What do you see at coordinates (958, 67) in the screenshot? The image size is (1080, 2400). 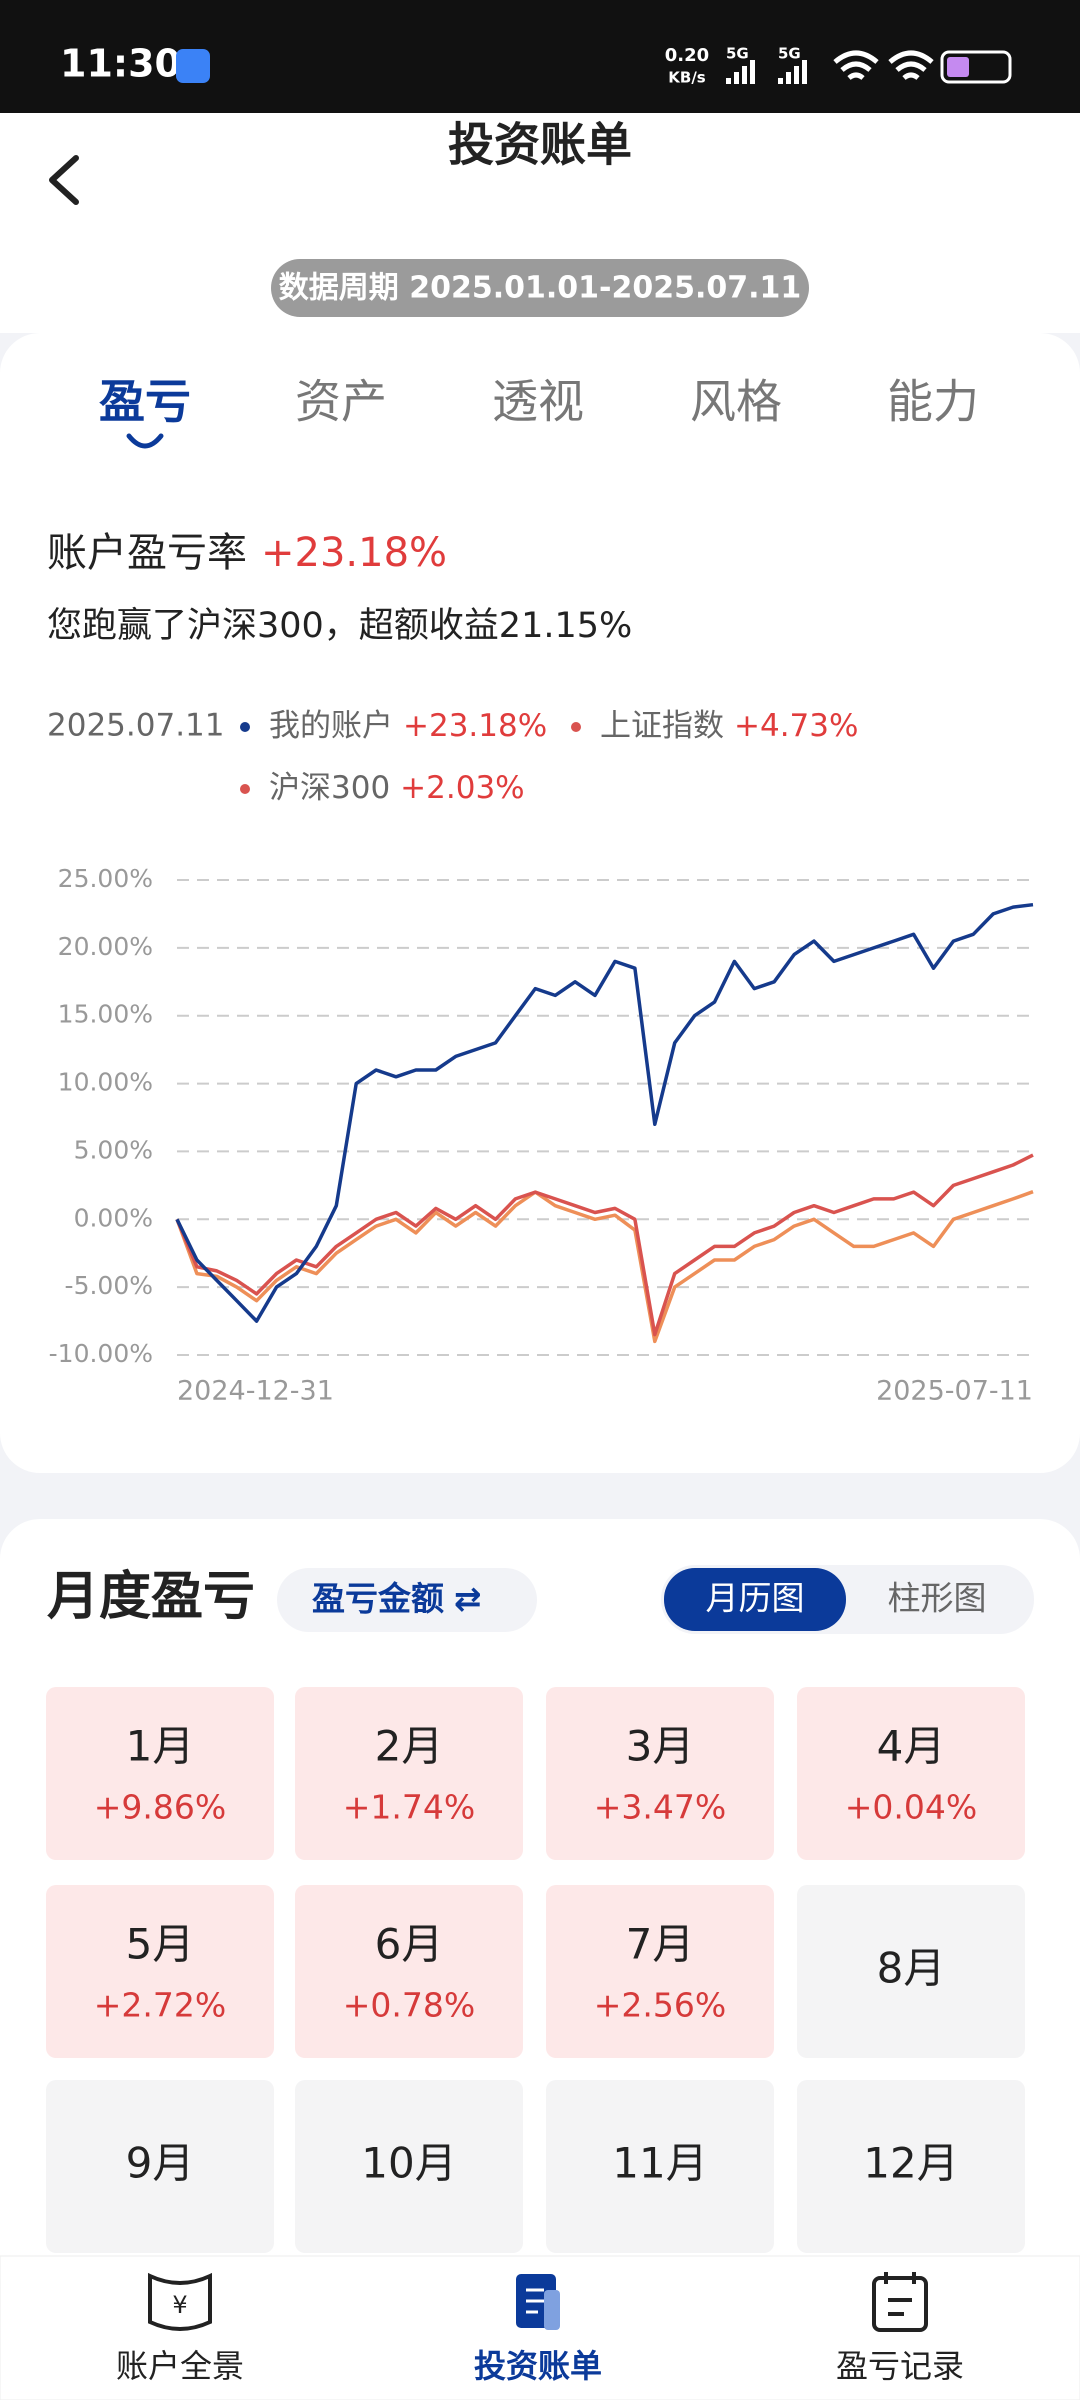 I see `battery-level` at bounding box center [958, 67].